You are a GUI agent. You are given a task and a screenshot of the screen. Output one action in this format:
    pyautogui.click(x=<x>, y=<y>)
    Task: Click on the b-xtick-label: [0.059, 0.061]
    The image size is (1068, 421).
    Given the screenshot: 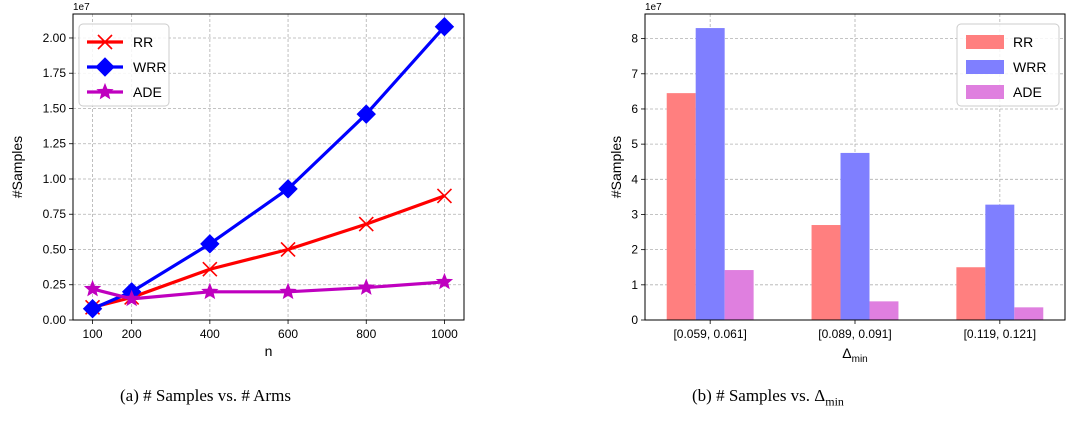 What is the action you would take?
    pyautogui.click(x=709, y=334)
    